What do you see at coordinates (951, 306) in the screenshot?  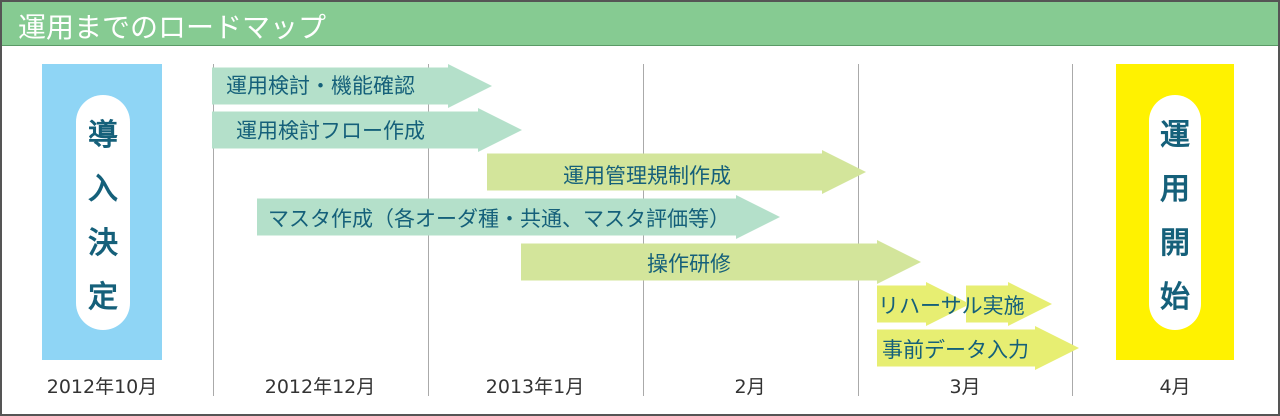 I see `task-label: リハーサル実施` at bounding box center [951, 306].